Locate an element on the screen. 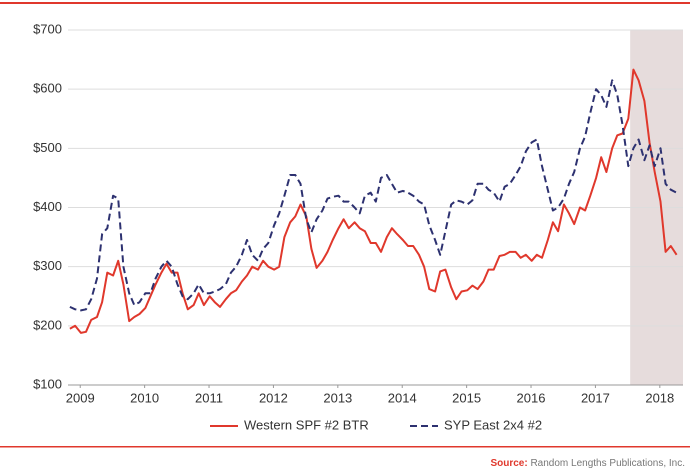  bottom-rule is located at coordinates (345, 447).